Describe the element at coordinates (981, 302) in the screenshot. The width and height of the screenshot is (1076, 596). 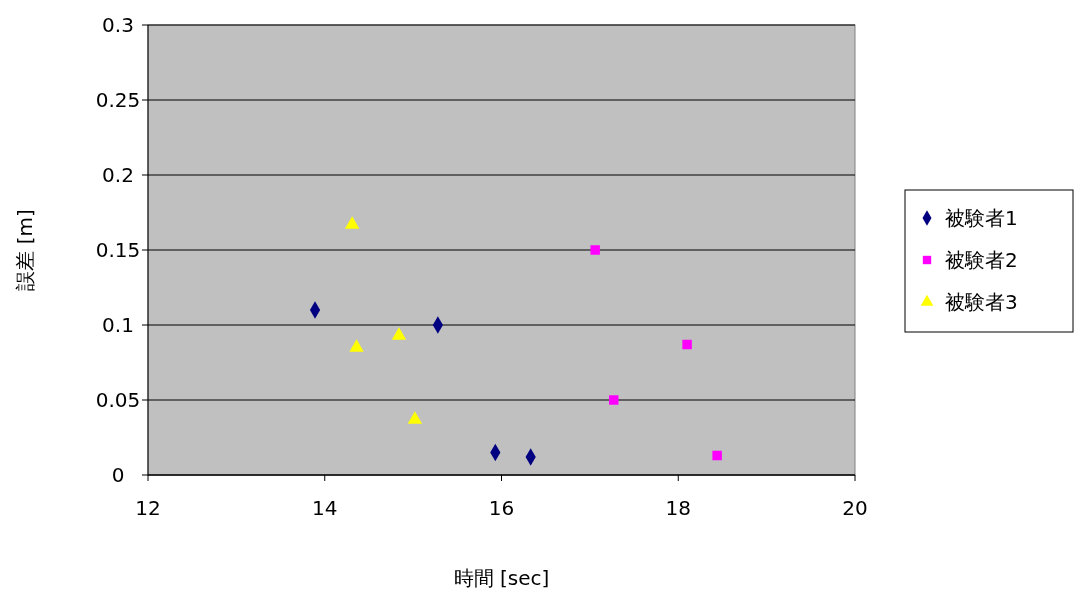
I see `legend-label: 被験者3` at that location.